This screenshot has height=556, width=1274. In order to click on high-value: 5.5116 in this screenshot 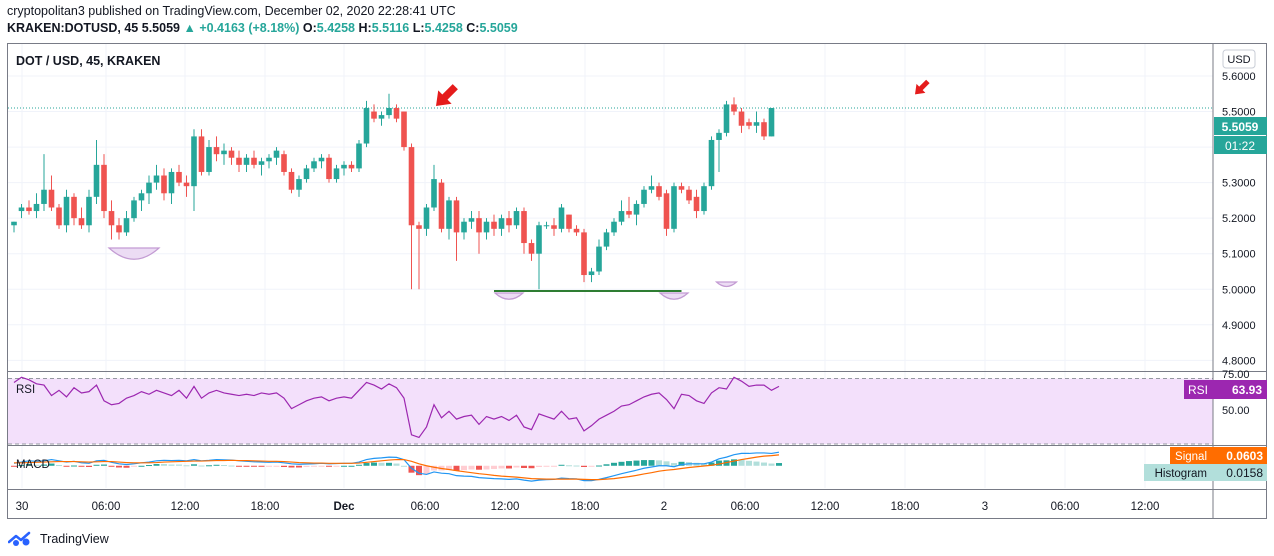, I will do `click(390, 28)`.